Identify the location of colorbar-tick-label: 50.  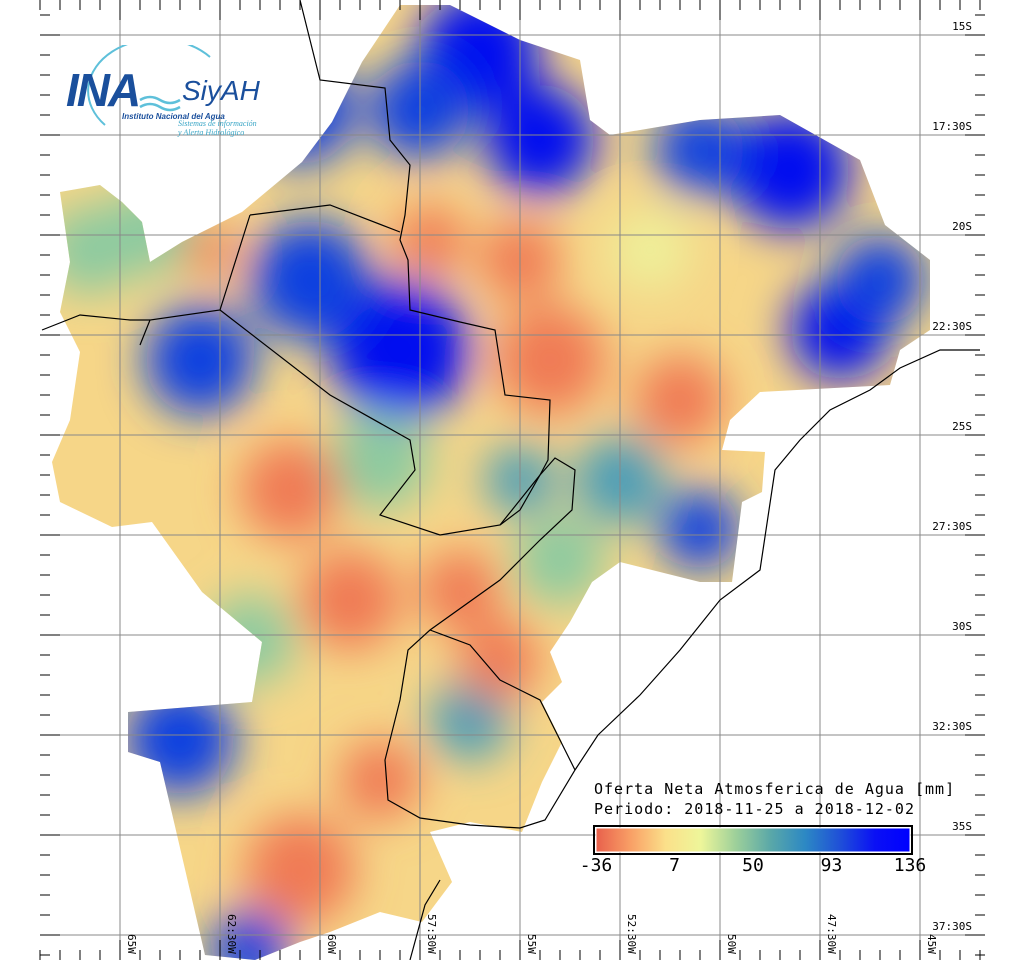
(753, 865).